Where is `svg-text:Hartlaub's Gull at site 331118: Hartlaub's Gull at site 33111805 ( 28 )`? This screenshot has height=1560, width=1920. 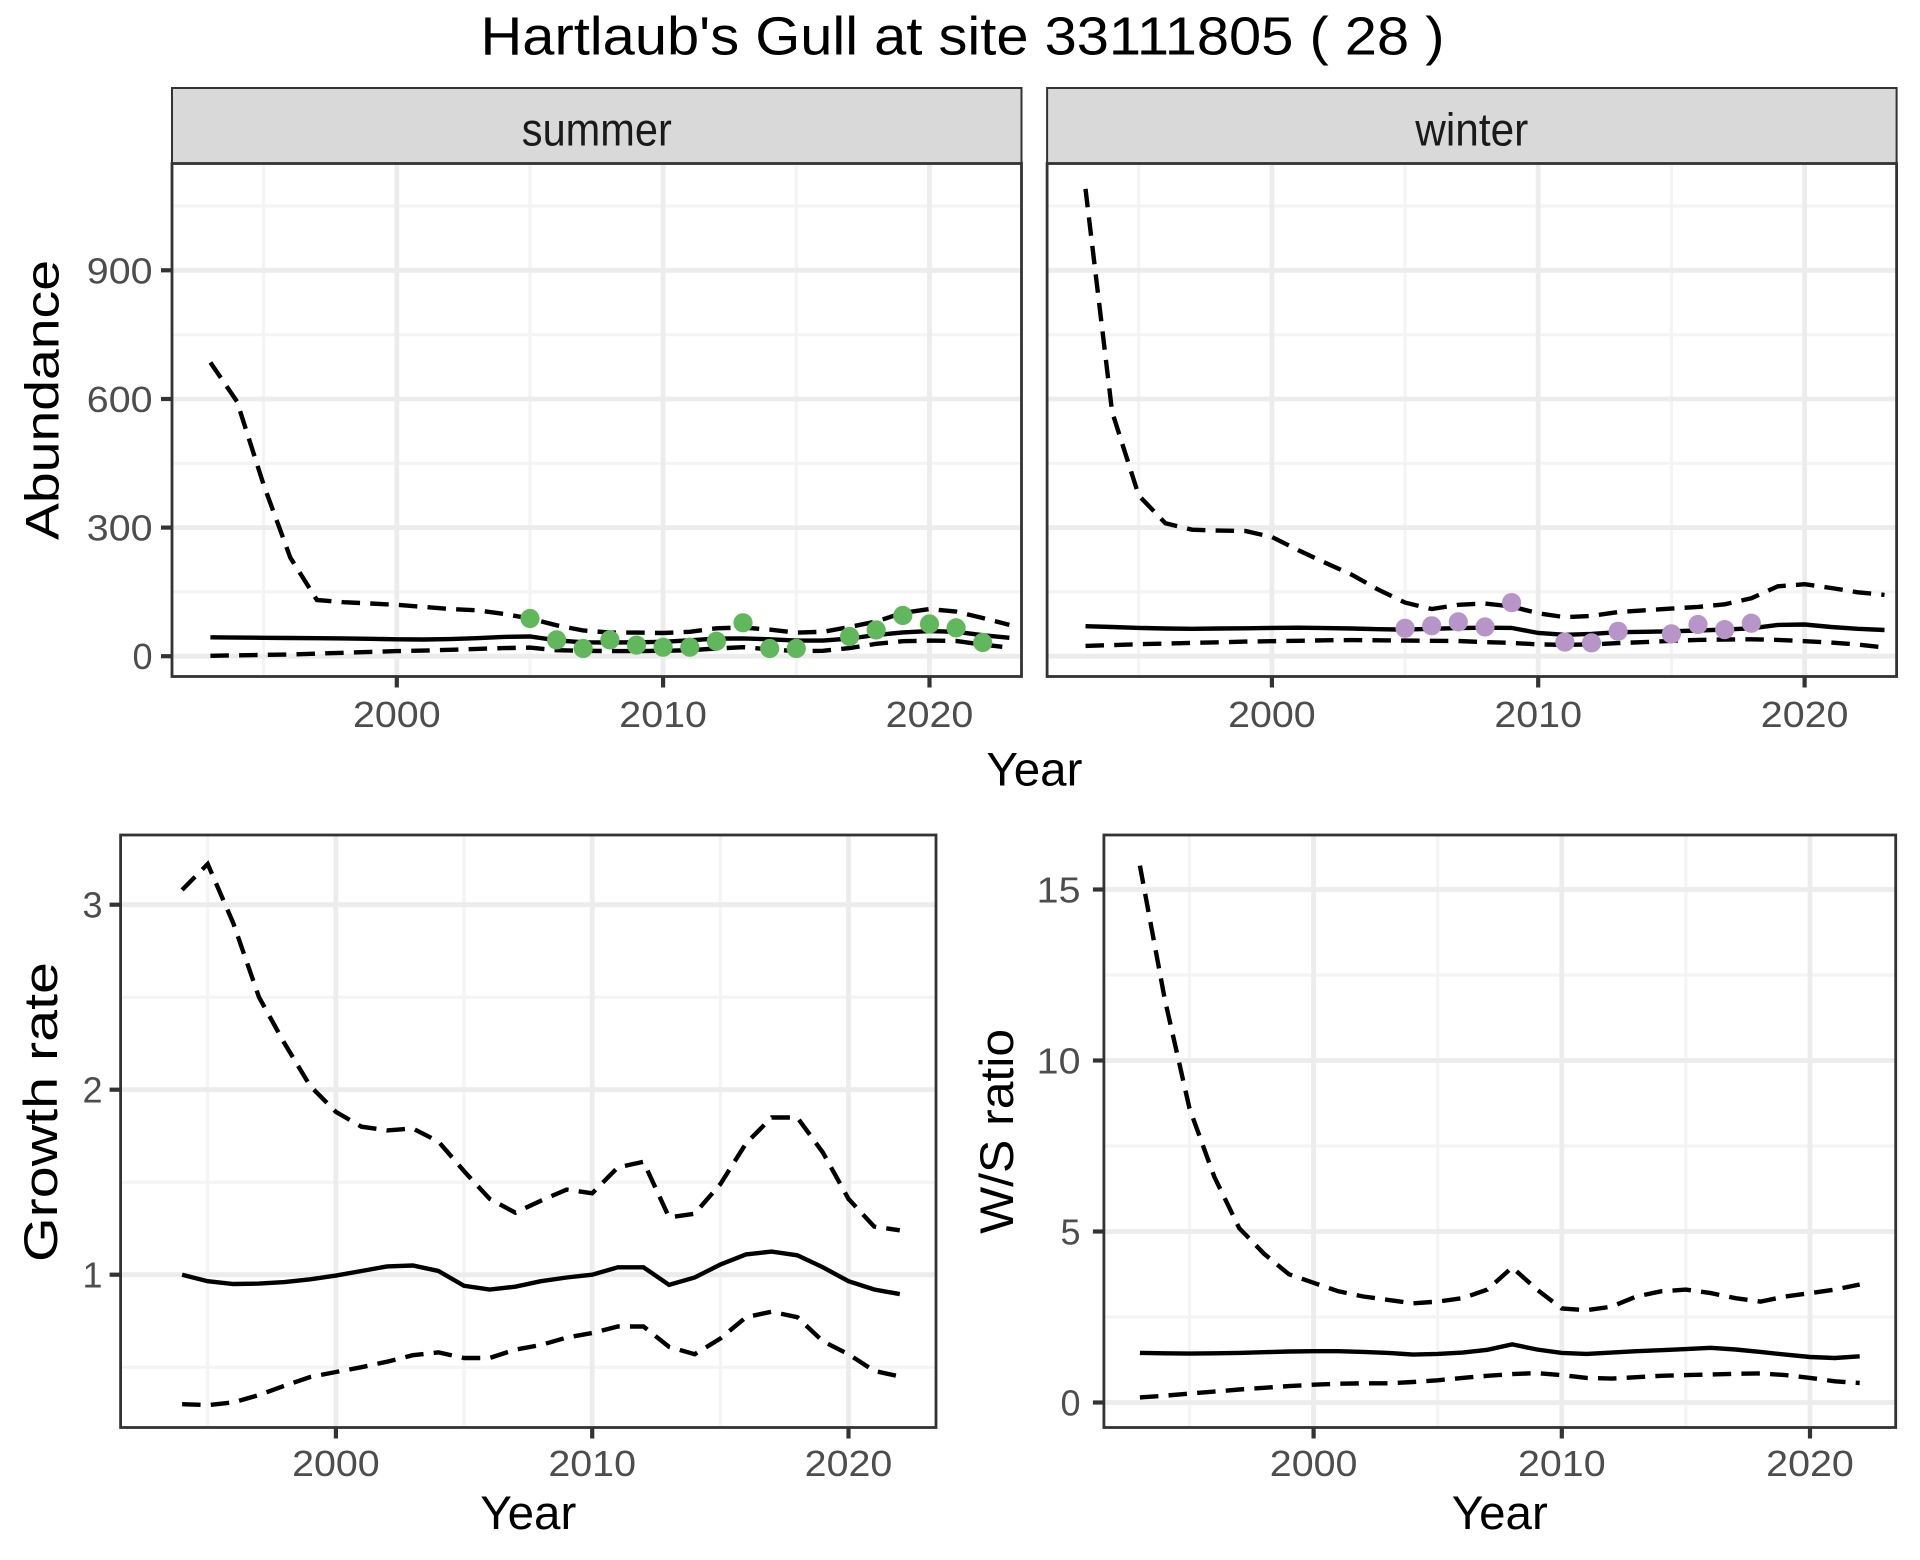
svg-text:Hartlaub's Gull at site 331118: Hartlaub's Gull at site 33111805 ( 28 ) is located at coordinates (963, 37).